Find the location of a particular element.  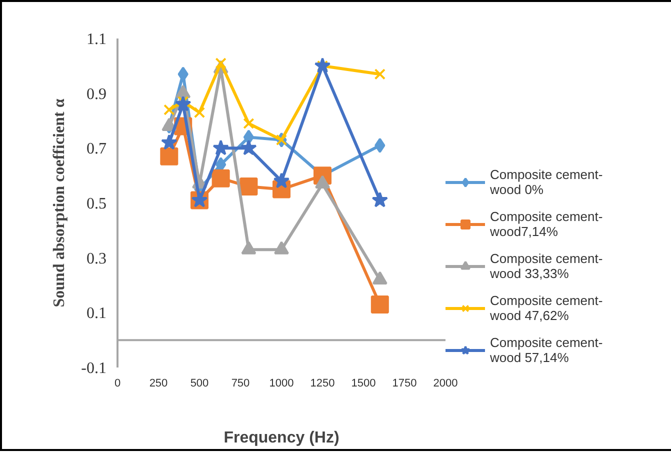

x-tick-label: 1750 is located at coordinates (404, 384).